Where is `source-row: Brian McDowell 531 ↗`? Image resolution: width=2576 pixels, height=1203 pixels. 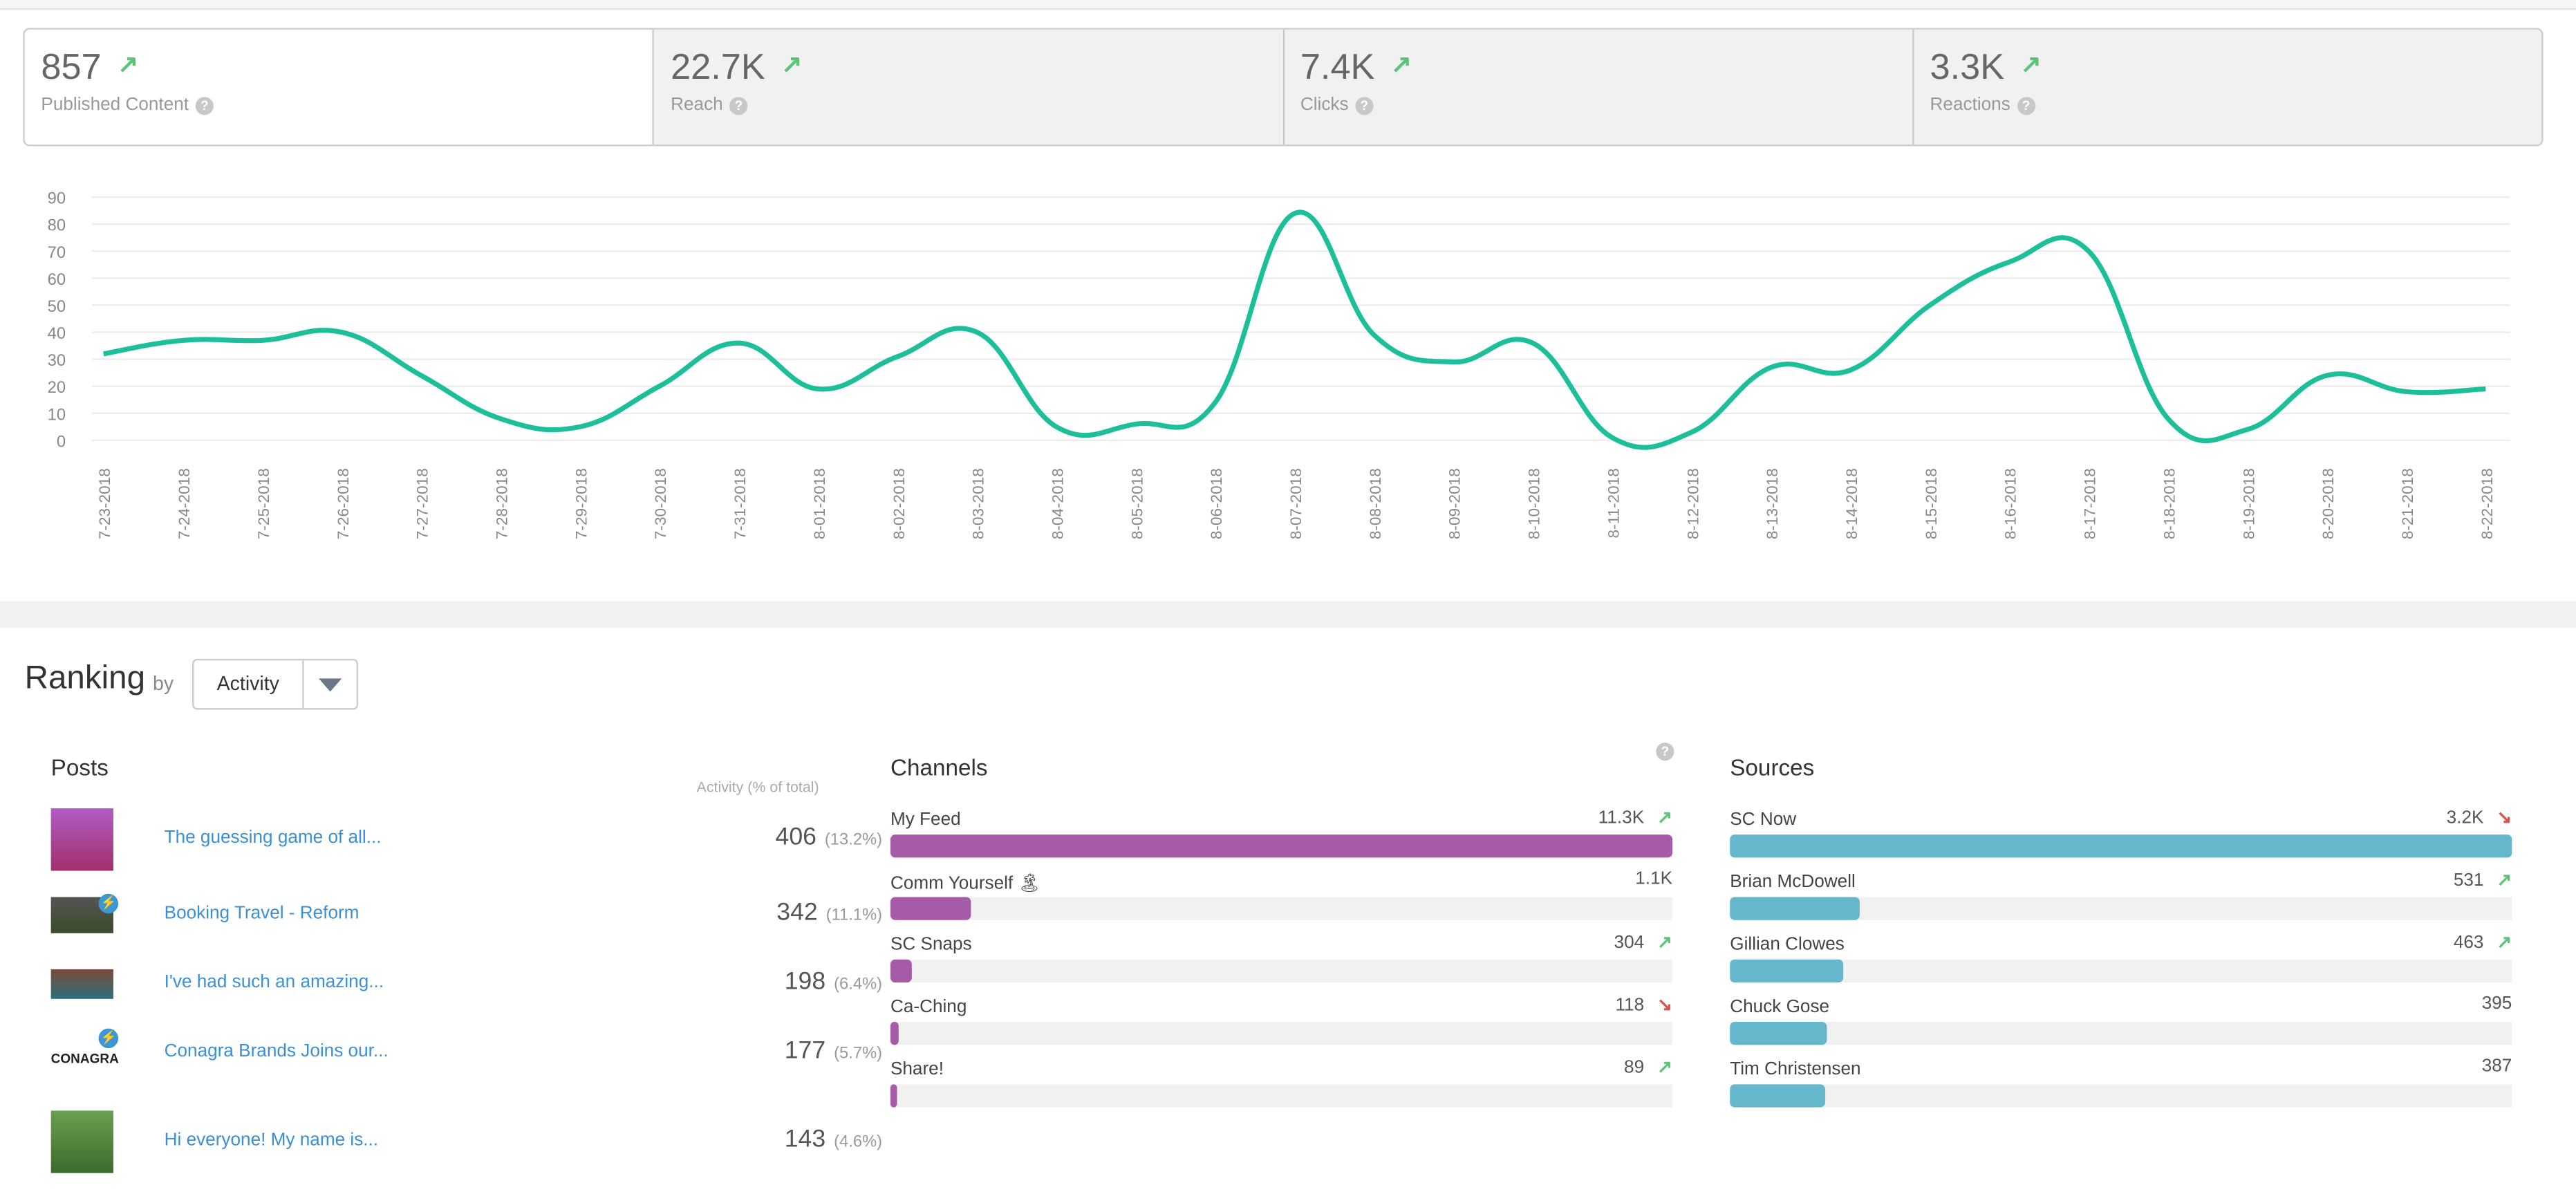 source-row: Brian McDowell 531 ↗ is located at coordinates (2121, 902).